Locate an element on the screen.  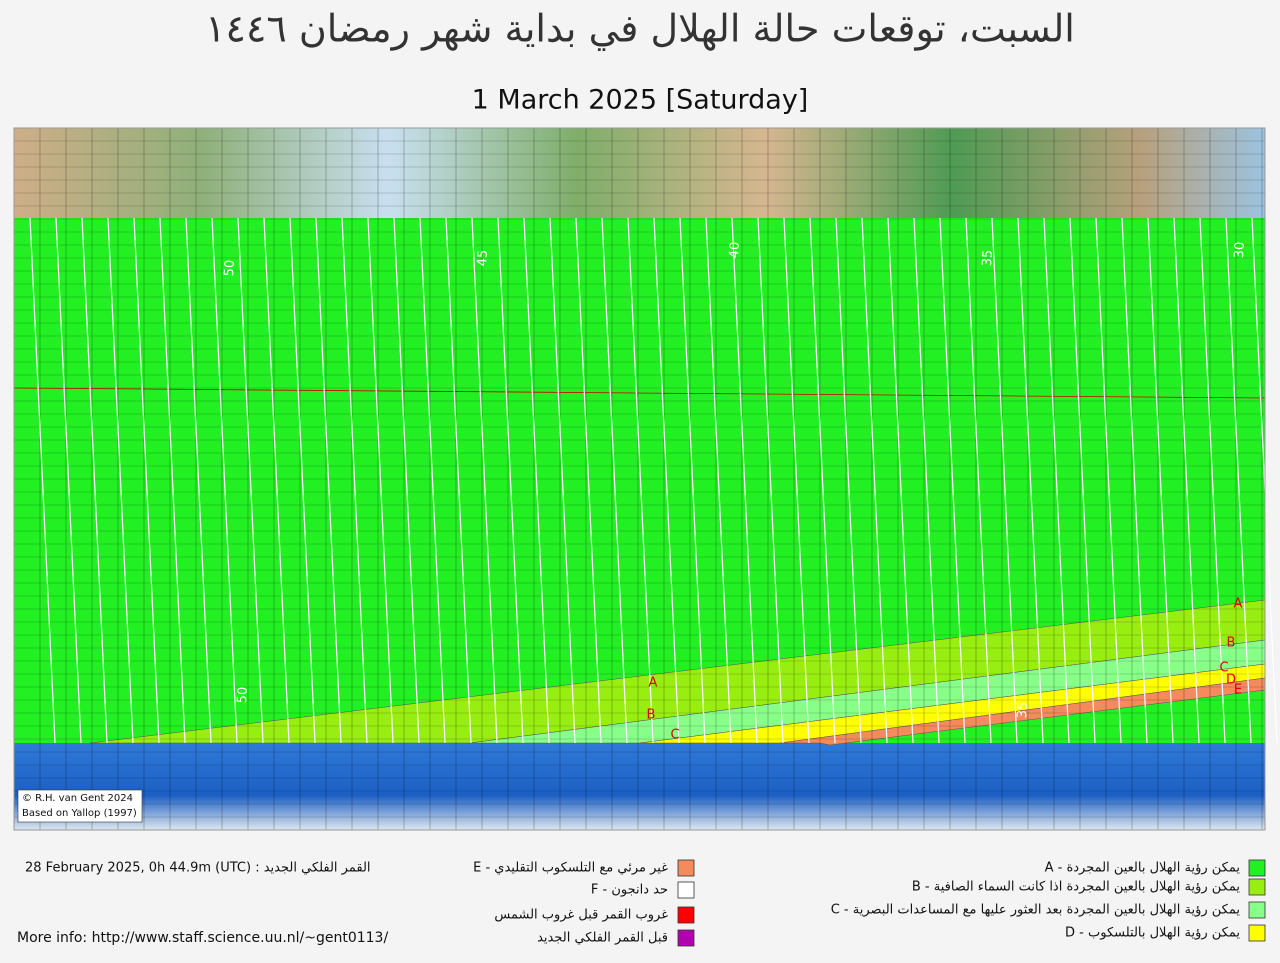
arctic-terrain is located at coordinates (639, 173).